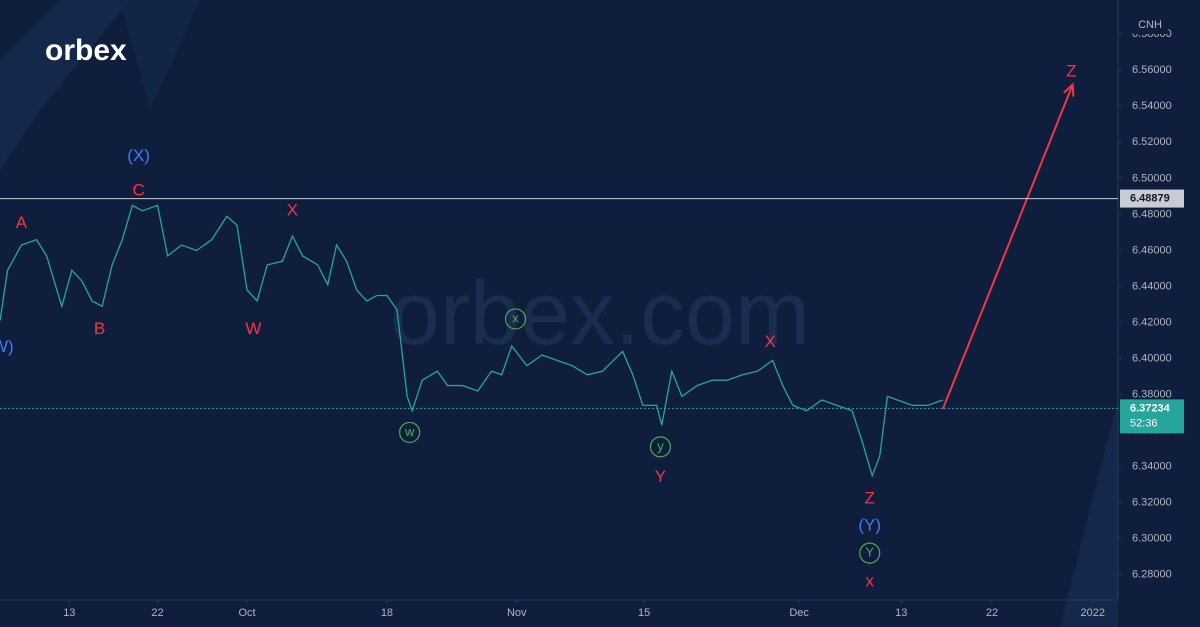 Image resolution: width=1200 pixels, height=627 pixels. Describe the element at coordinates (644, 613) in the screenshot. I see `x-tick-label: 15` at that location.